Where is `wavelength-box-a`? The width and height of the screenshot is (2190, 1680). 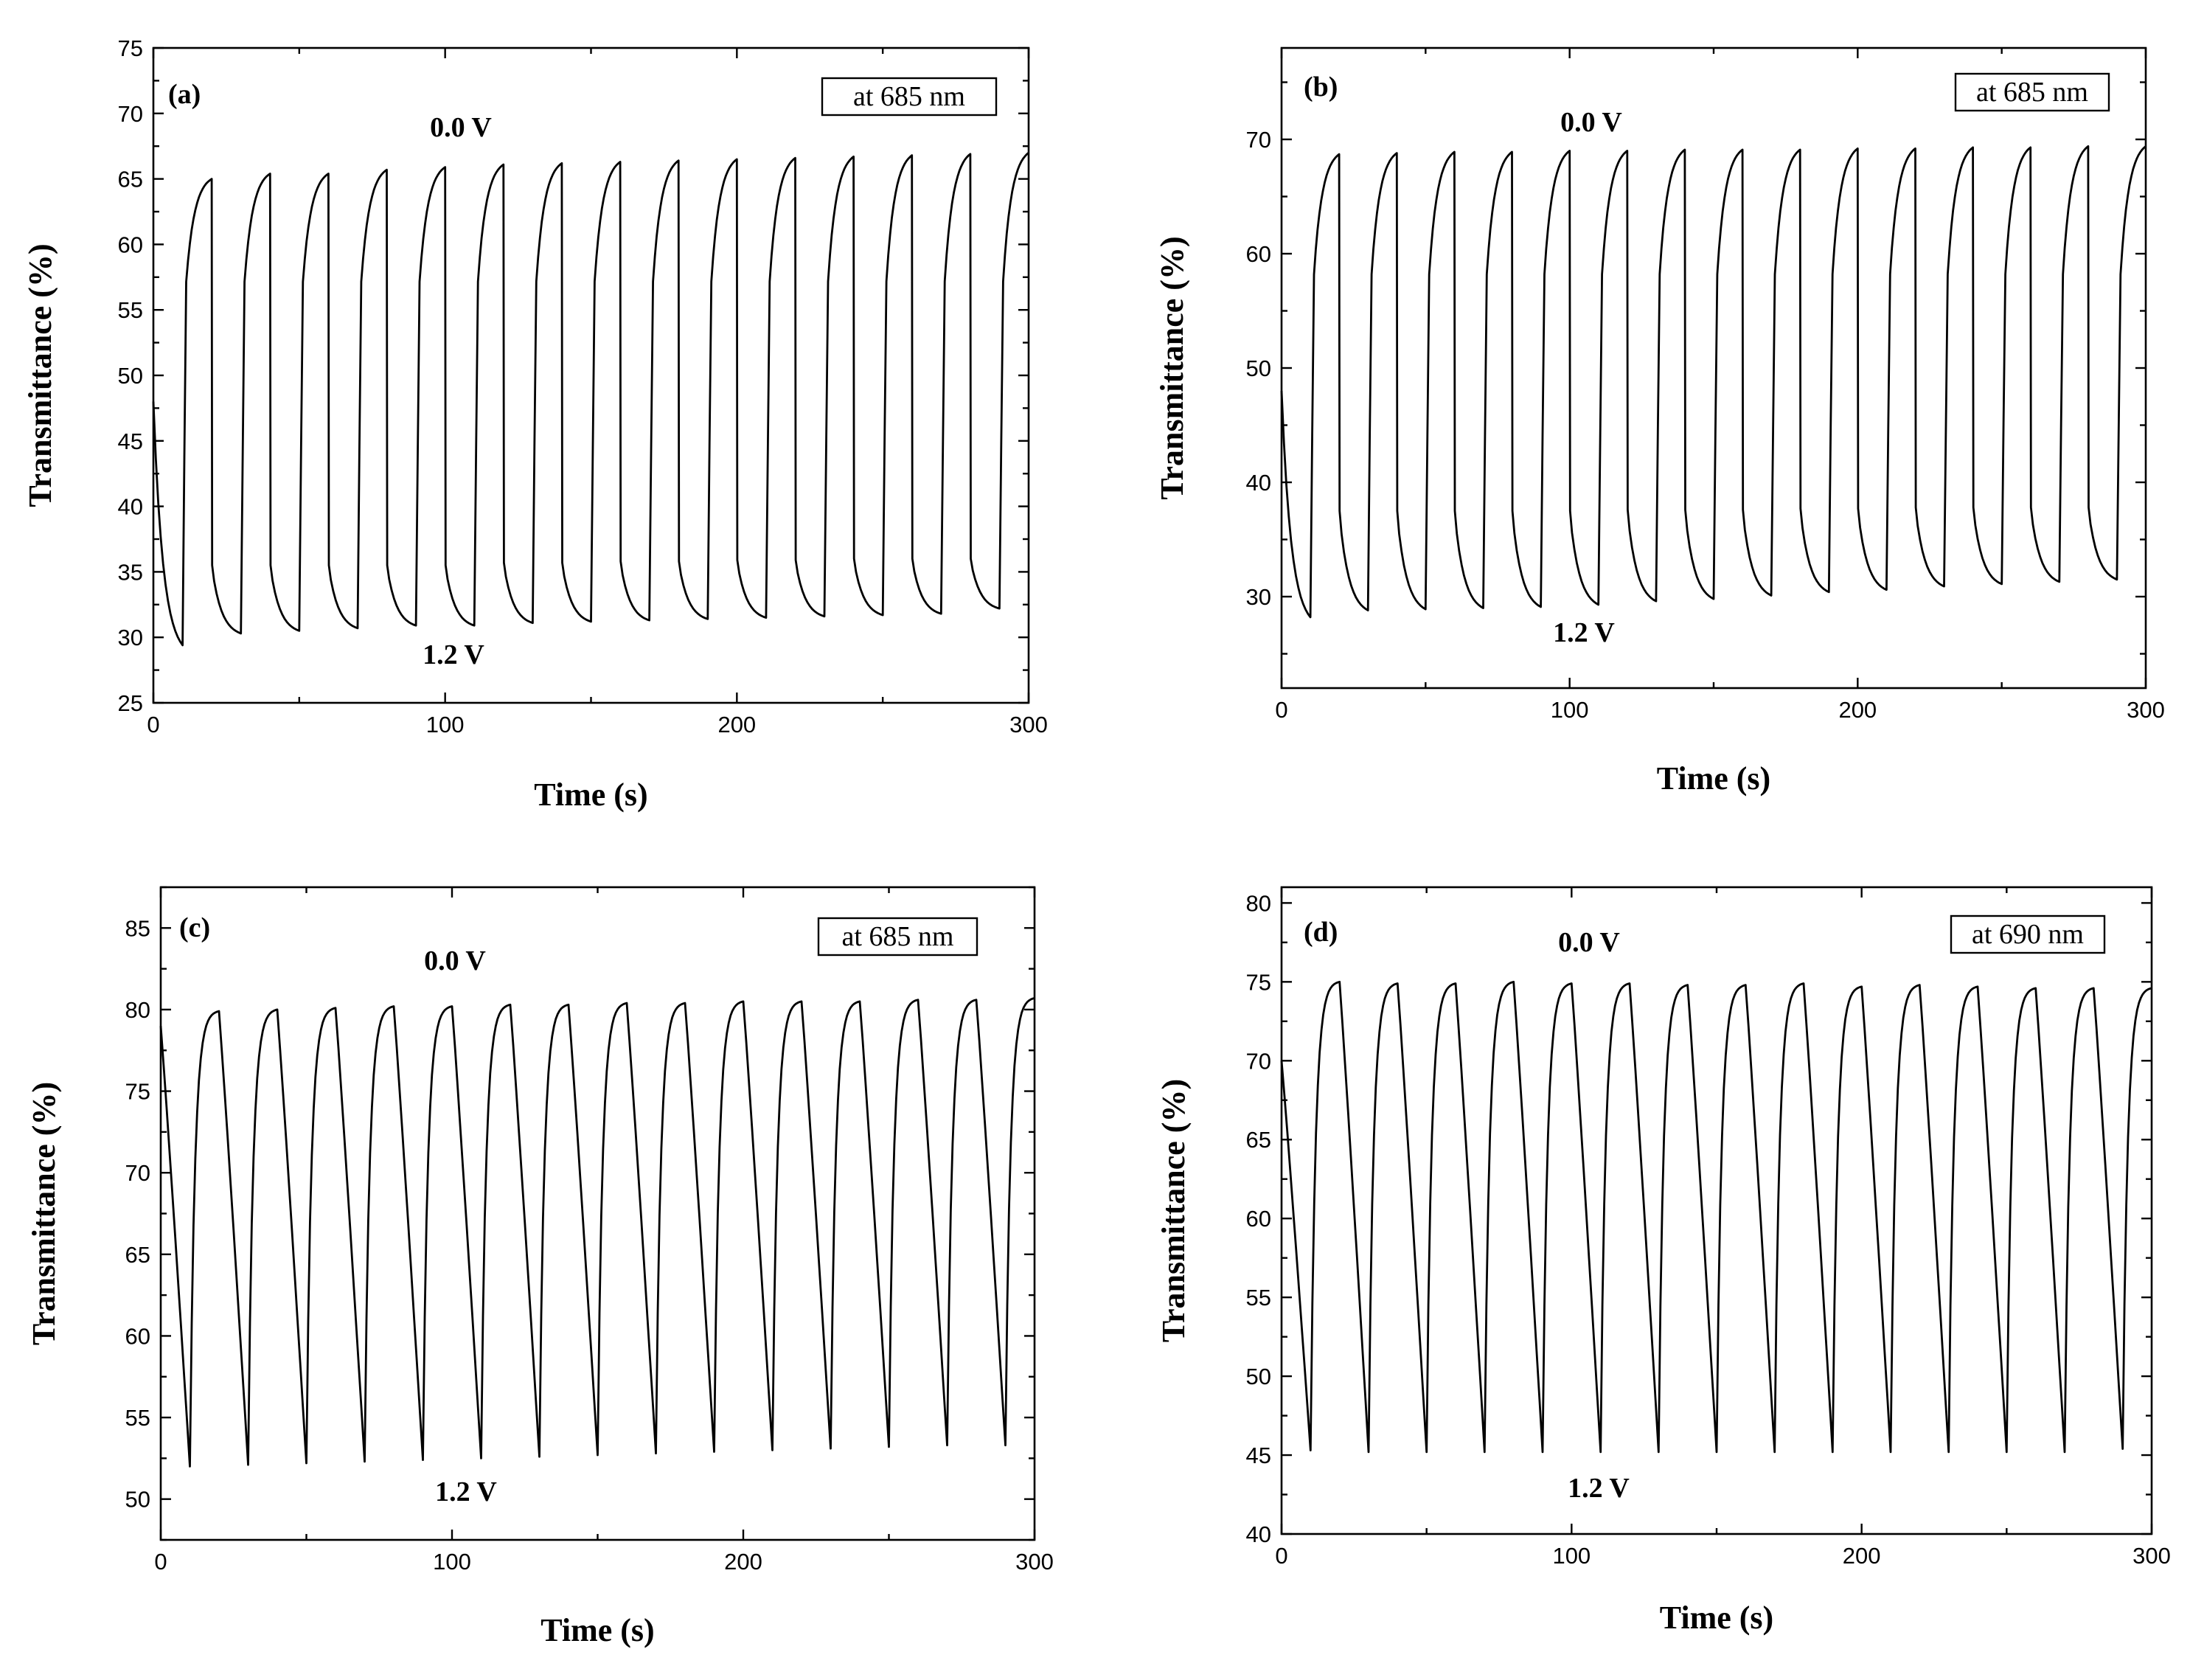 wavelength-box-a is located at coordinates (909, 97).